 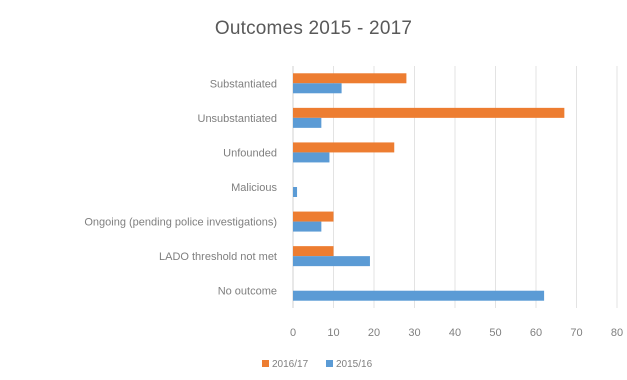 What do you see at coordinates (247, 292) in the screenshot?
I see `category-label: No outcome` at bounding box center [247, 292].